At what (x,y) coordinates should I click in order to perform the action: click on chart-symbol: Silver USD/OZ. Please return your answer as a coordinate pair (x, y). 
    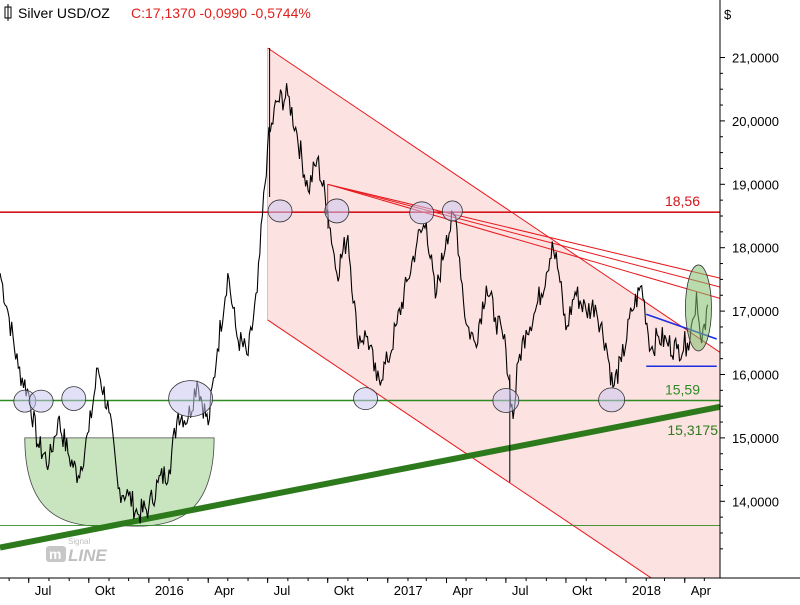
    Looking at the image, I should click on (64, 13).